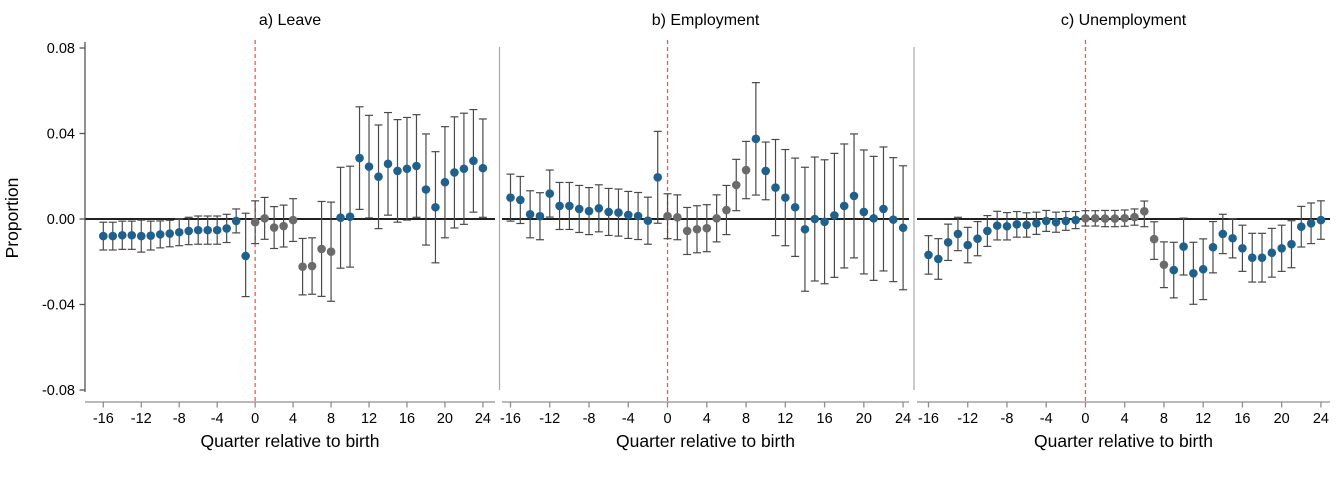 The height and width of the screenshot is (480, 1344). I want to click on y-tick-label: -0.04, so click(58, 306).